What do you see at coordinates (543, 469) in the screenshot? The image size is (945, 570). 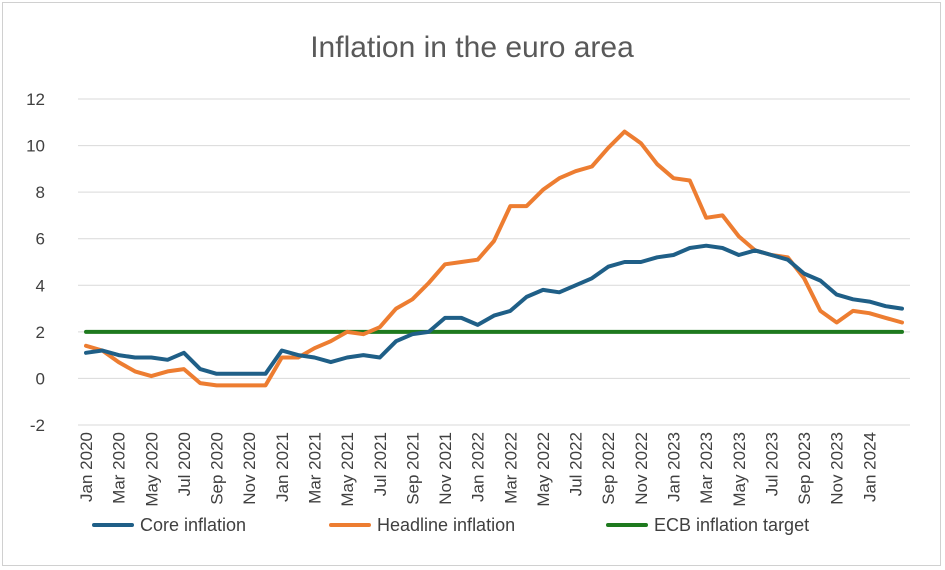 I see `x-tick-label: May 2022` at bounding box center [543, 469].